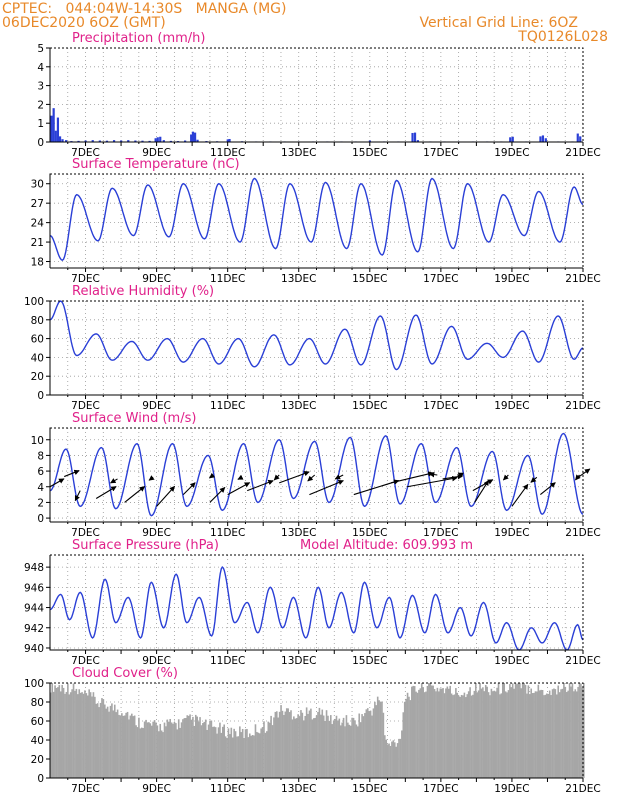 This screenshot has height=800, width=618. I want to click on humidity-xtick-label-0: 7DEC, so click(85, 406).